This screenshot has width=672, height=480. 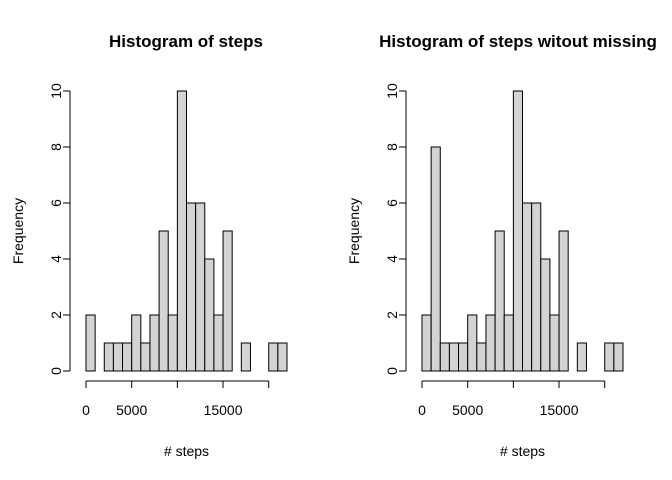 I want to click on chart-title: Histogram of steps witout missing, so click(x=518, y=41).